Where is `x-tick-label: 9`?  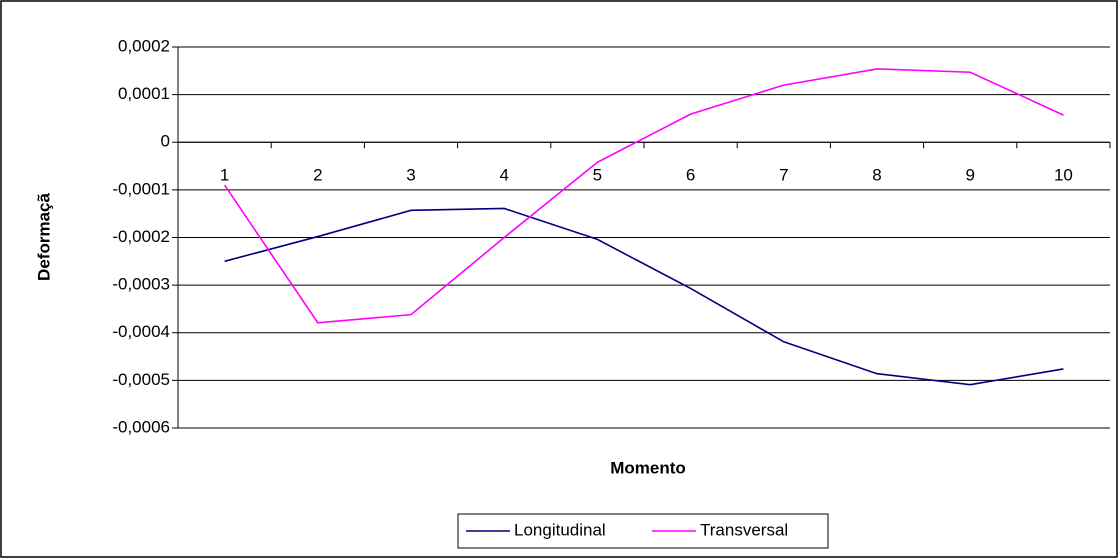 x-tick-label: 9 is located at coordinates (969, 175).